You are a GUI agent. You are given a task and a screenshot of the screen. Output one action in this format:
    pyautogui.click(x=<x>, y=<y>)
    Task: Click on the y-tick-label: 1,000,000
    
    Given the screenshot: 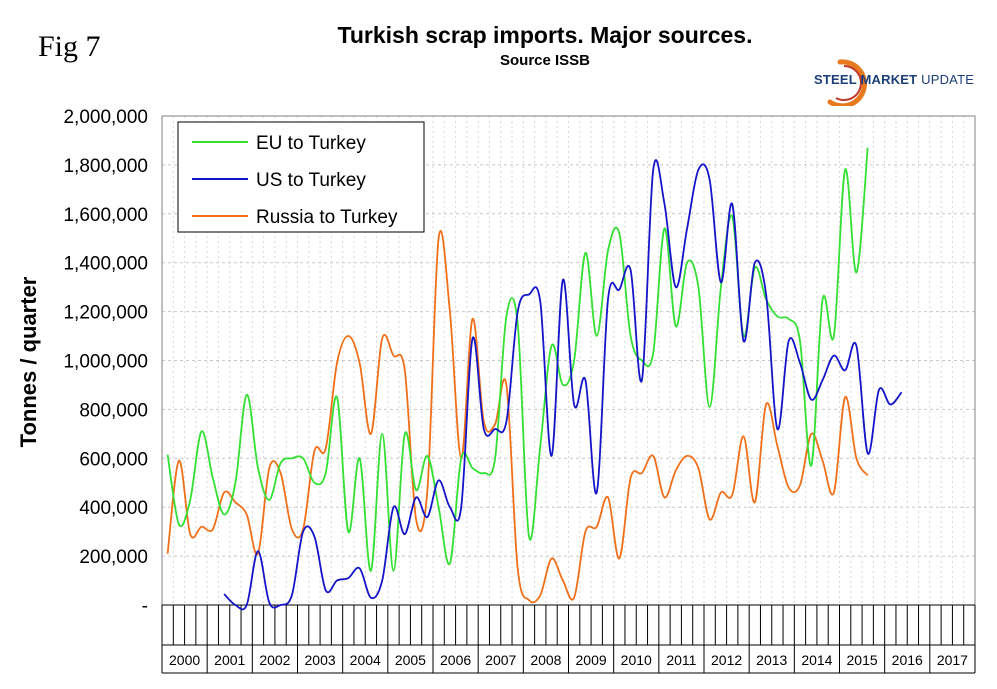 What is the action you would take?
    pyautogui.click(x=105, y=362)
    